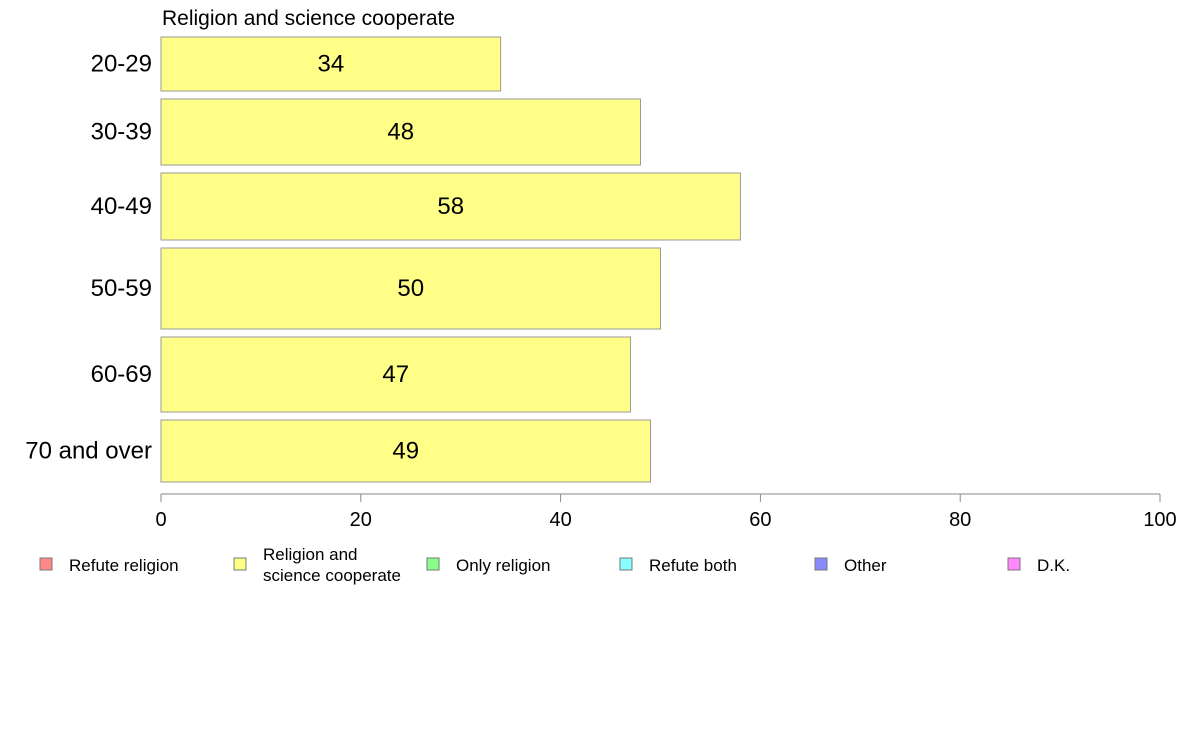 This screenshot has width=1188, height=736. I want to click on legend-label: Religion and, so click(310, 554).